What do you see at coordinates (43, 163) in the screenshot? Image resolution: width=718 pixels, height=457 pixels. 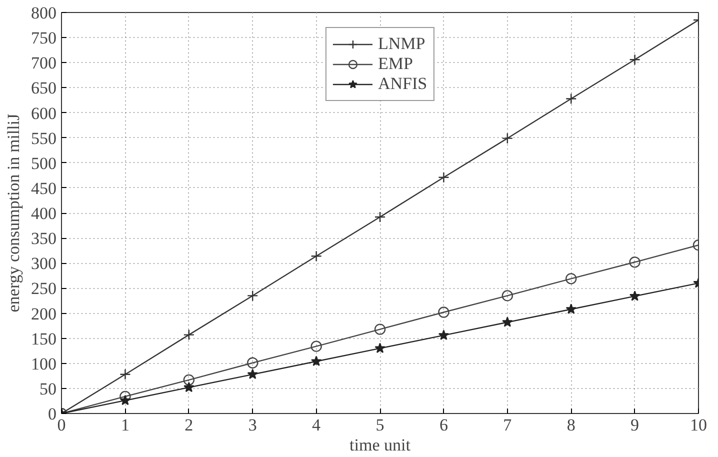 I see `y-tick-label: 500` at bounding box center [43, 163].